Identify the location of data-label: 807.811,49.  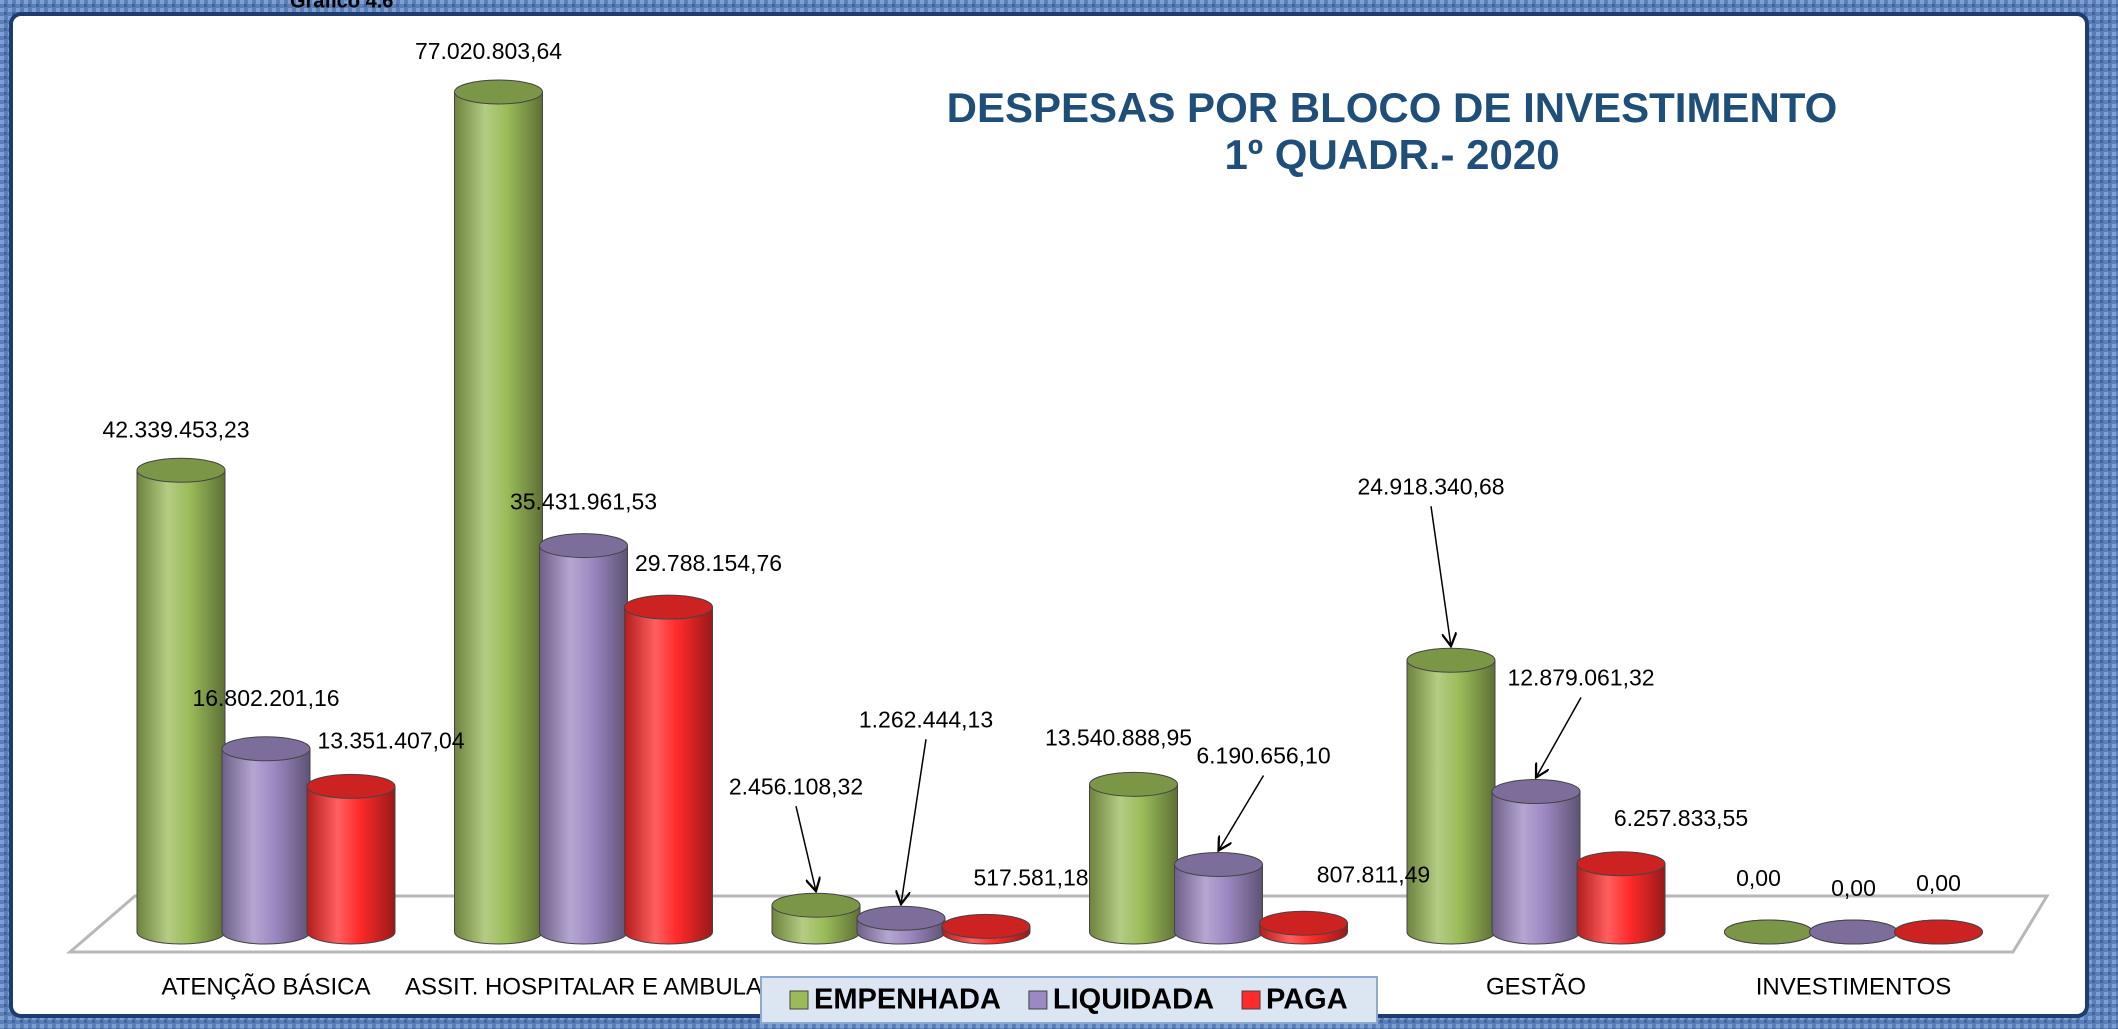
(1373, 874).